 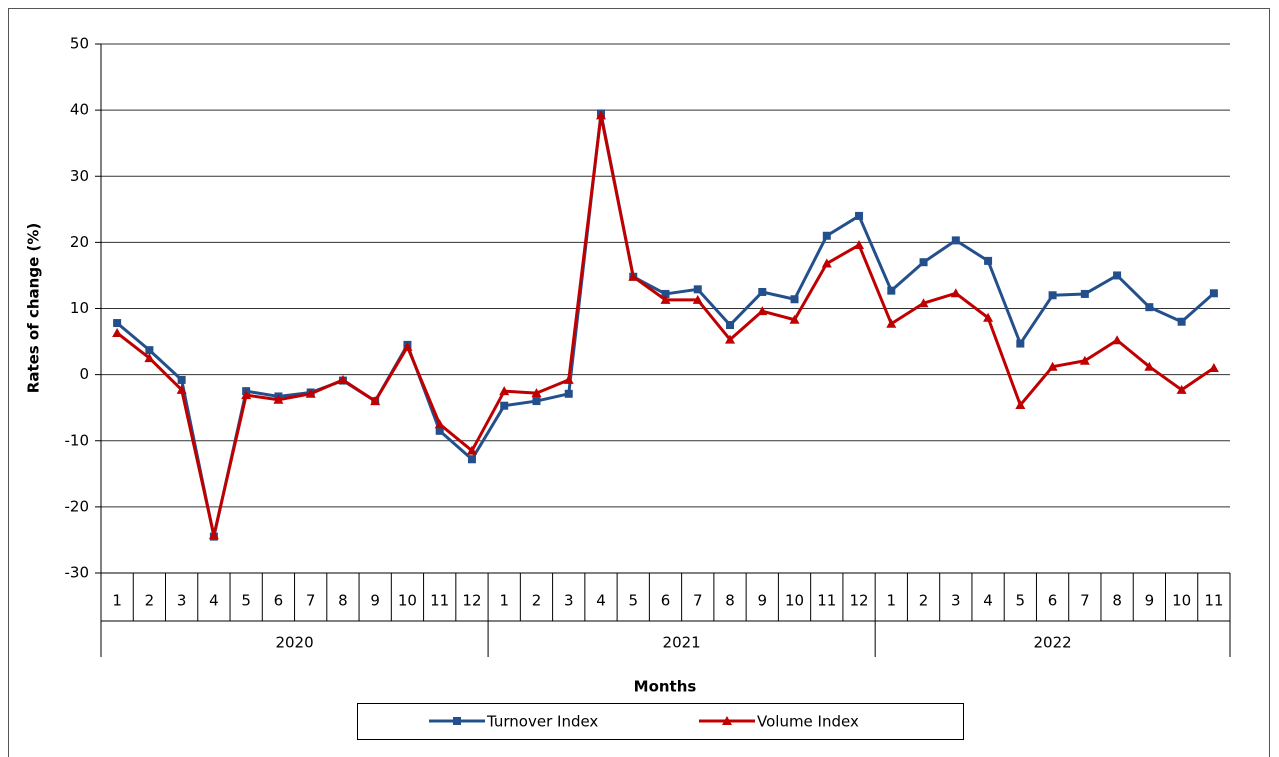 I want to click on y-tick-label: 0, so click(x=84, y=374).